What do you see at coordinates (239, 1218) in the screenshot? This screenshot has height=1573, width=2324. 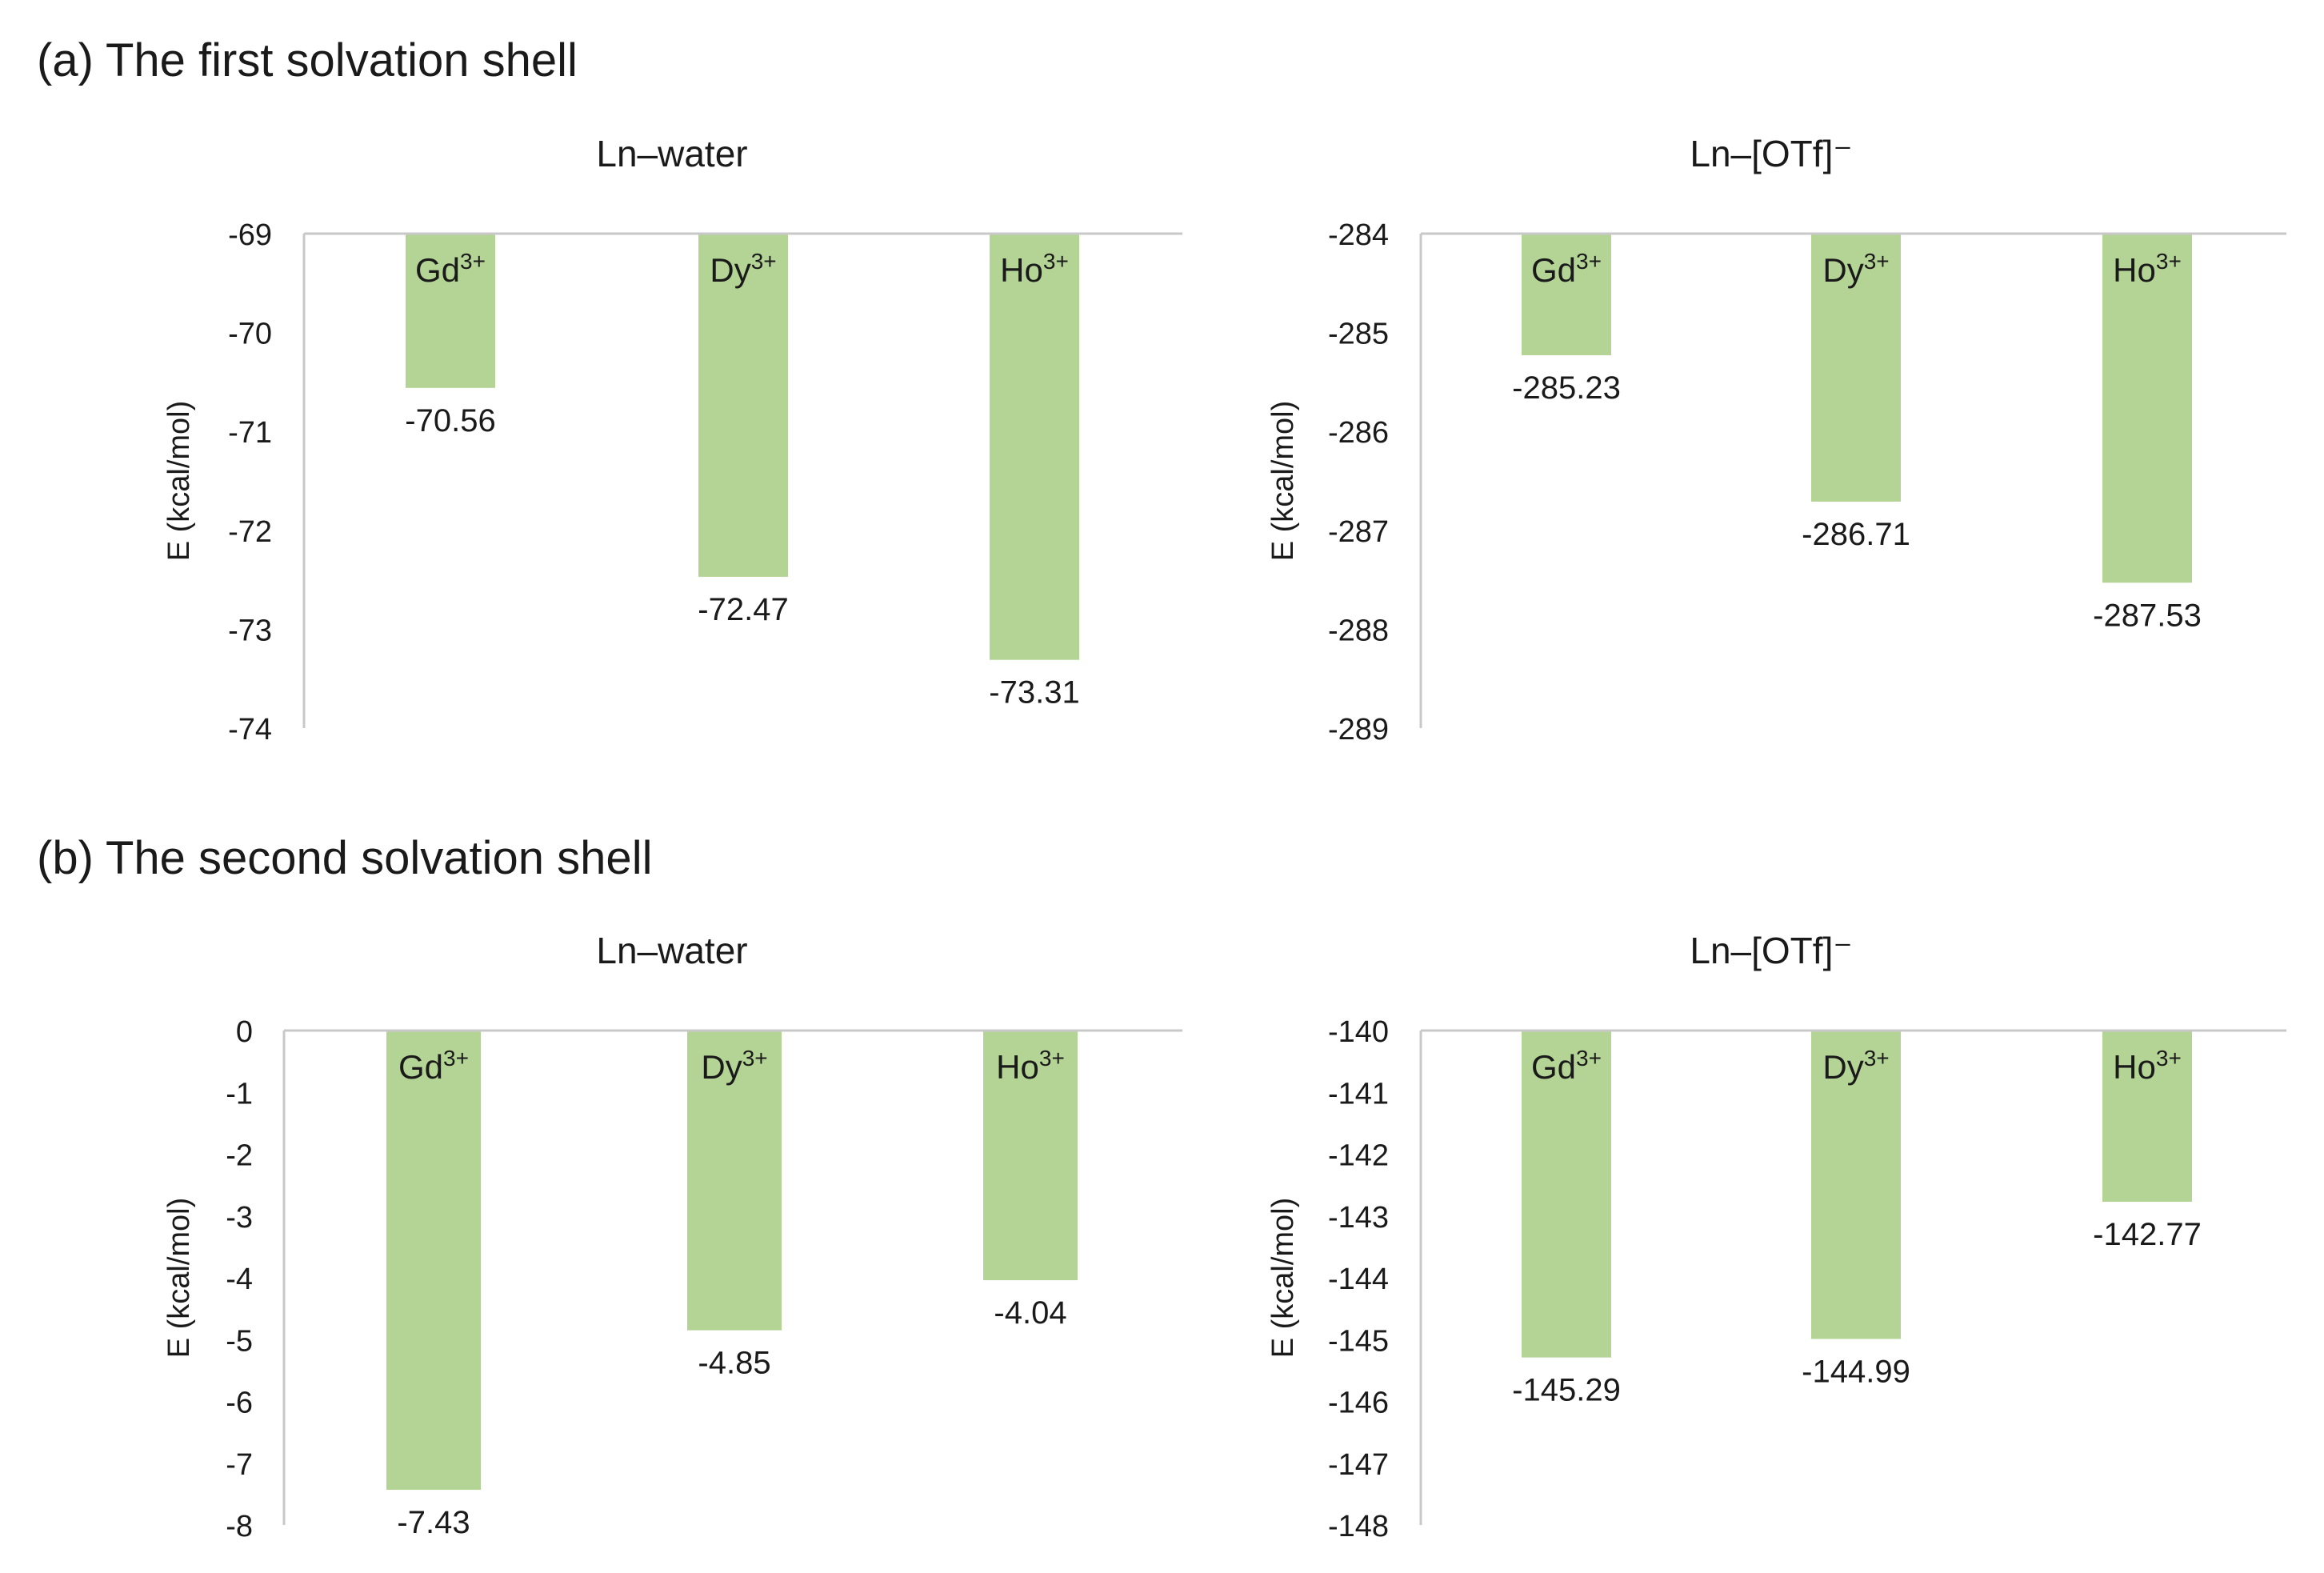 I see `y-tick-label: -3` at bounding box center [239, 1218].